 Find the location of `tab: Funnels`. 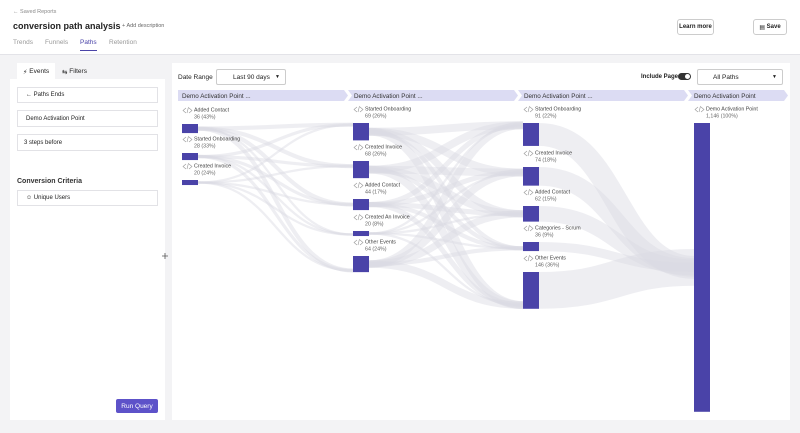

tab: Funnels is located at coordinates (57, 42).